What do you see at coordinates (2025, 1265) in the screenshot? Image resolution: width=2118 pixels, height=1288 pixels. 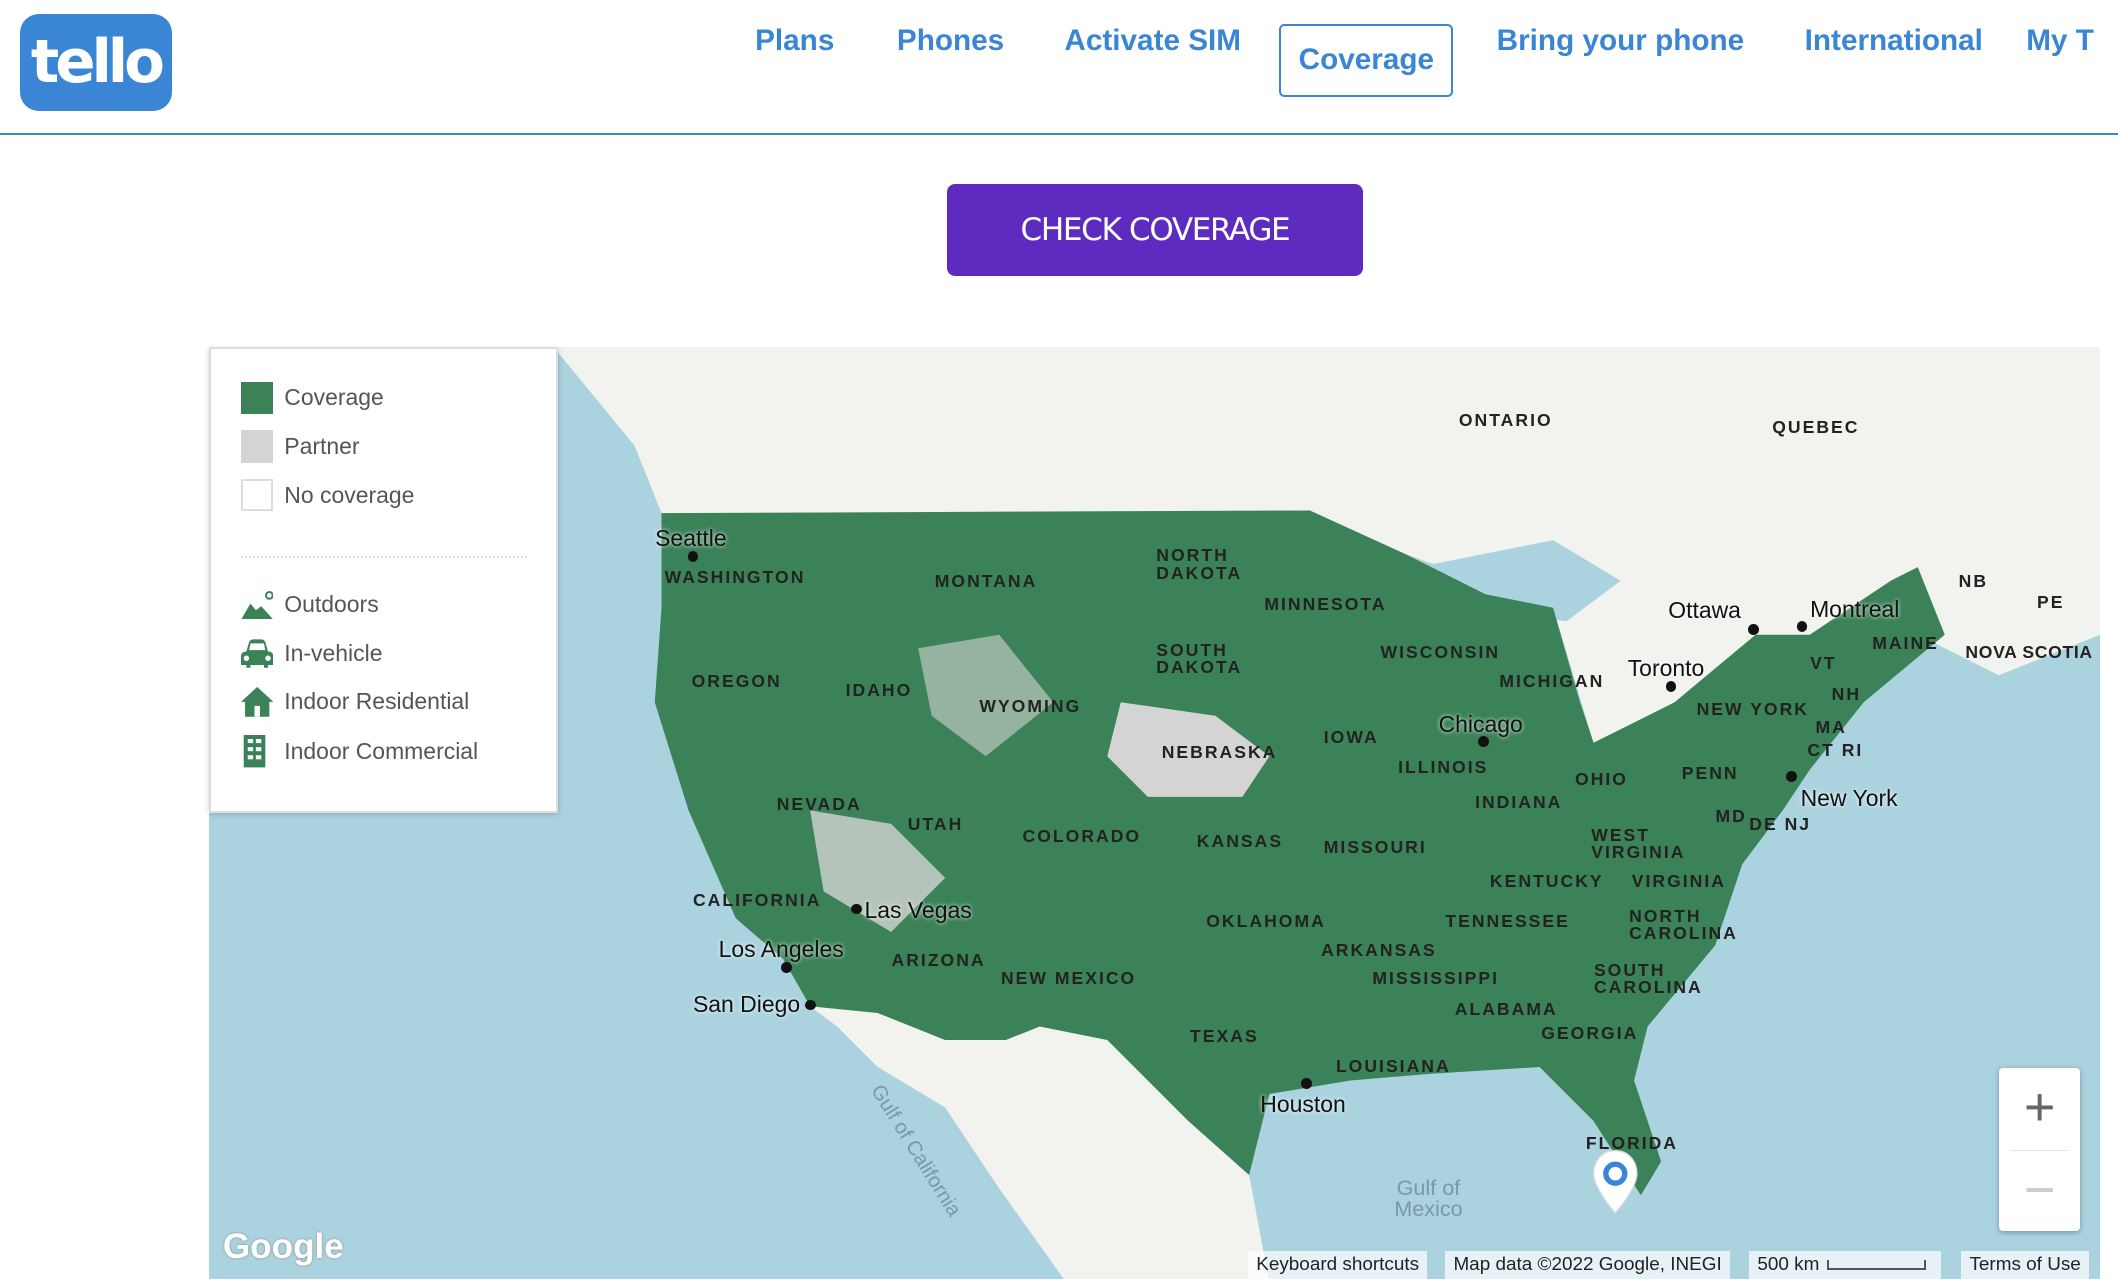 I see `terms-of-use-link: Terms of Use` at bounding box center [2025, 1265].